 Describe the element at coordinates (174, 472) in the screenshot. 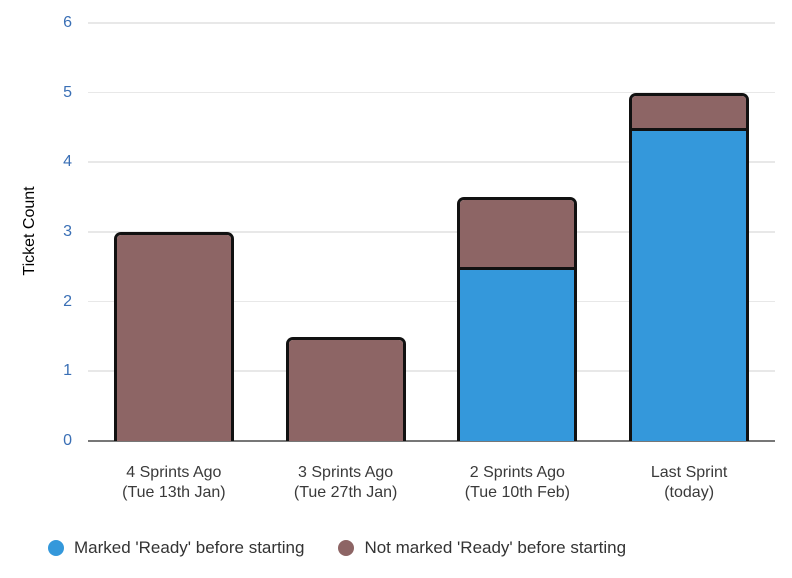

I see `x-category-label-line1: 4 Sprints Ago` at that location.